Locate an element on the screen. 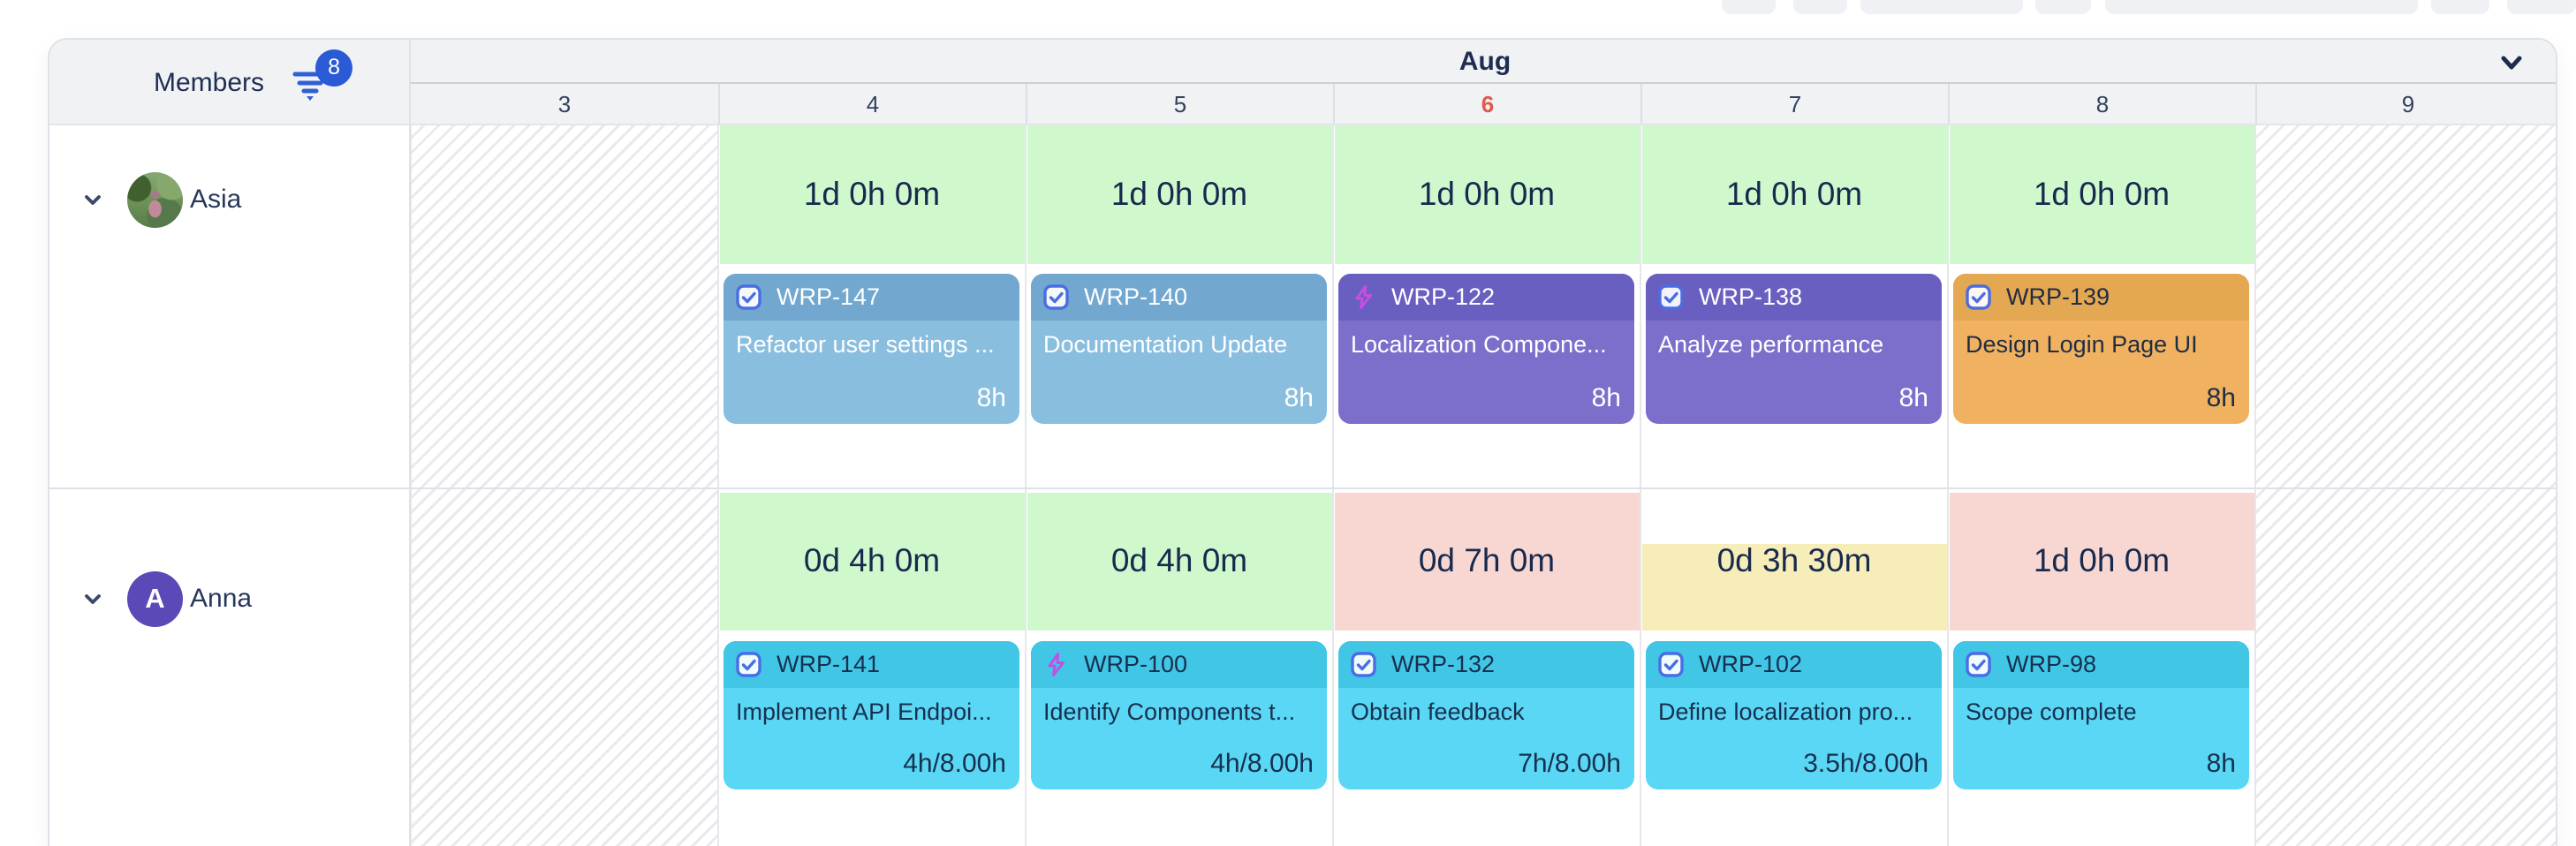 This screenshot has width=2576, height=846. task-card-wrp-132: WRP-132 Obtain feedback 7h/8.00h is located at coordinates (1486, 715).